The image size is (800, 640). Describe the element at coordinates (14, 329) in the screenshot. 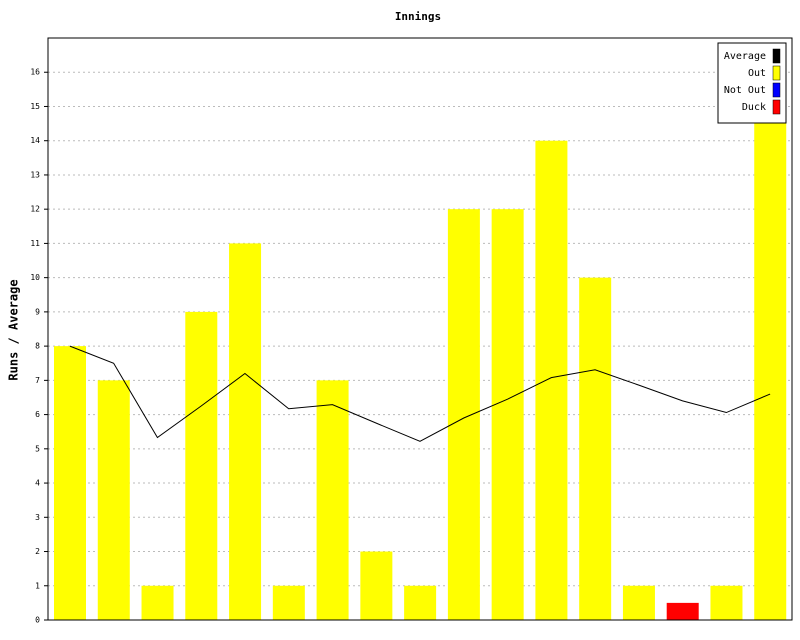

I see `y-axis-label: Runs / Average` at that location.